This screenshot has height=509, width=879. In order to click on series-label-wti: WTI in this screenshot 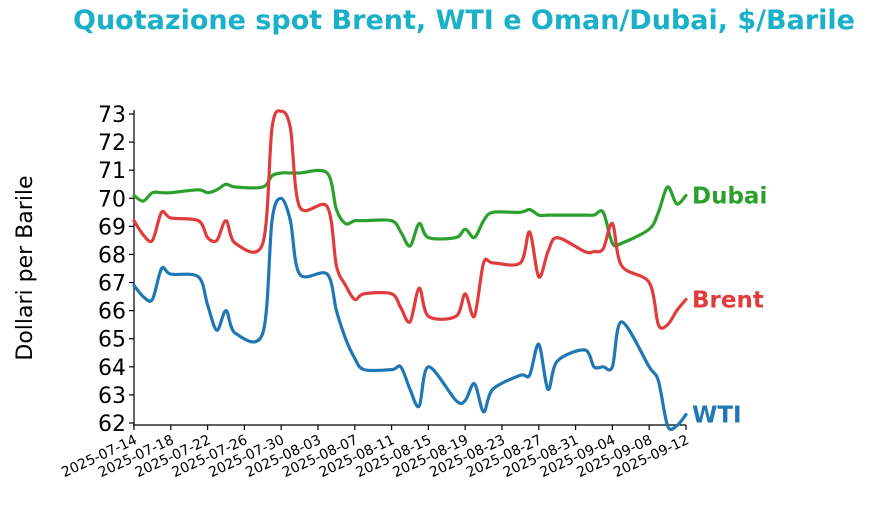, I will do `click(717, 416)`.